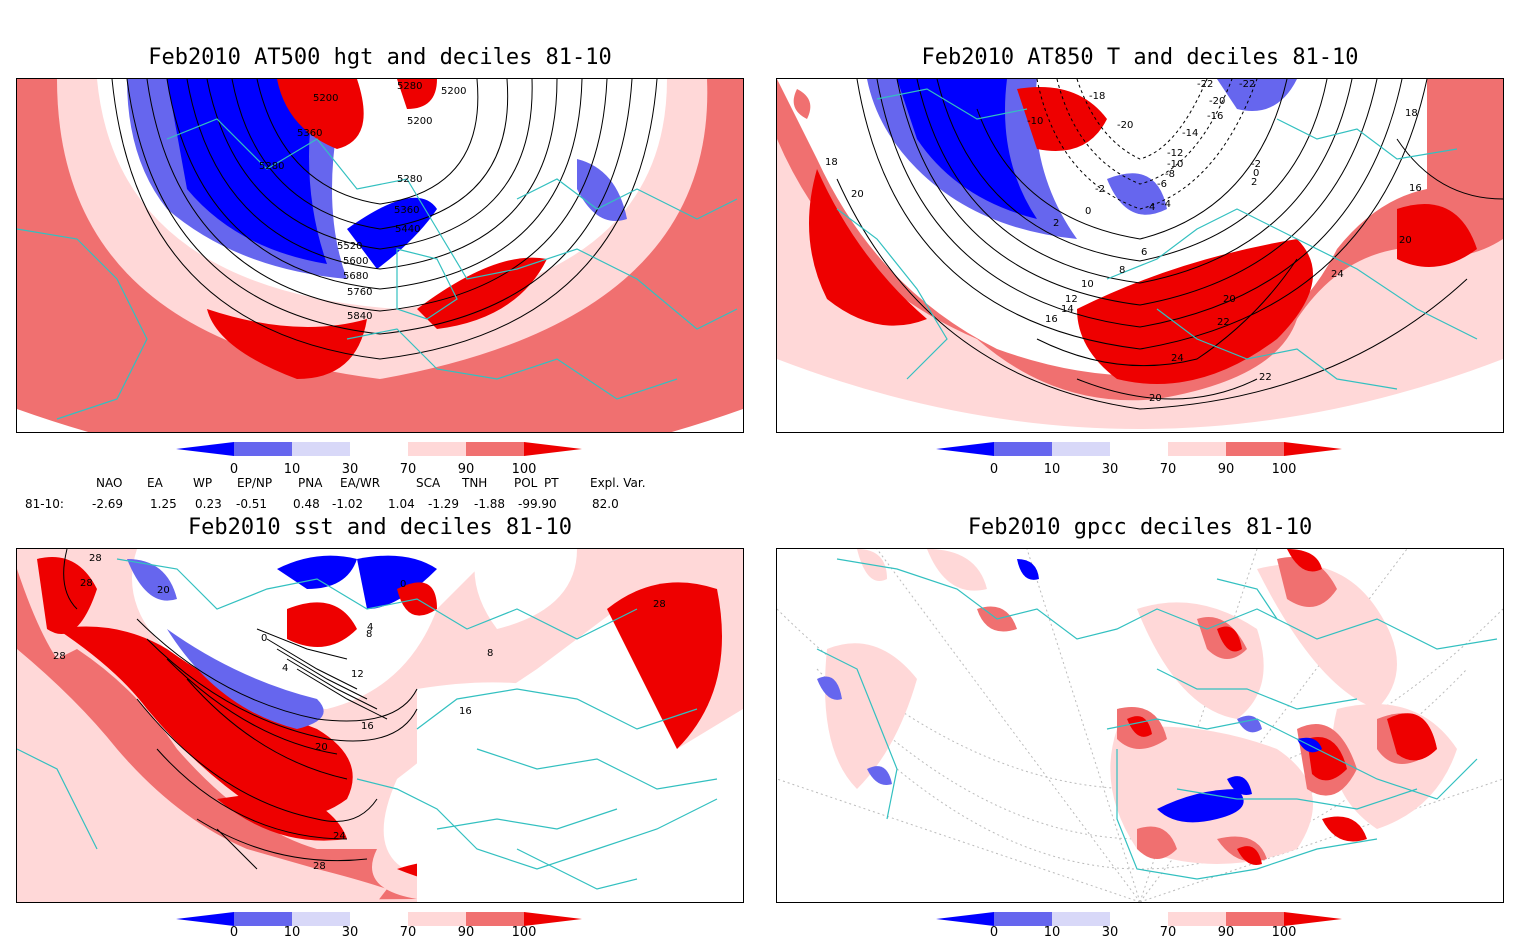  Describe the element at coordinates (349, 246) in the screenshot. I see `contour-label: 5520` at that location.